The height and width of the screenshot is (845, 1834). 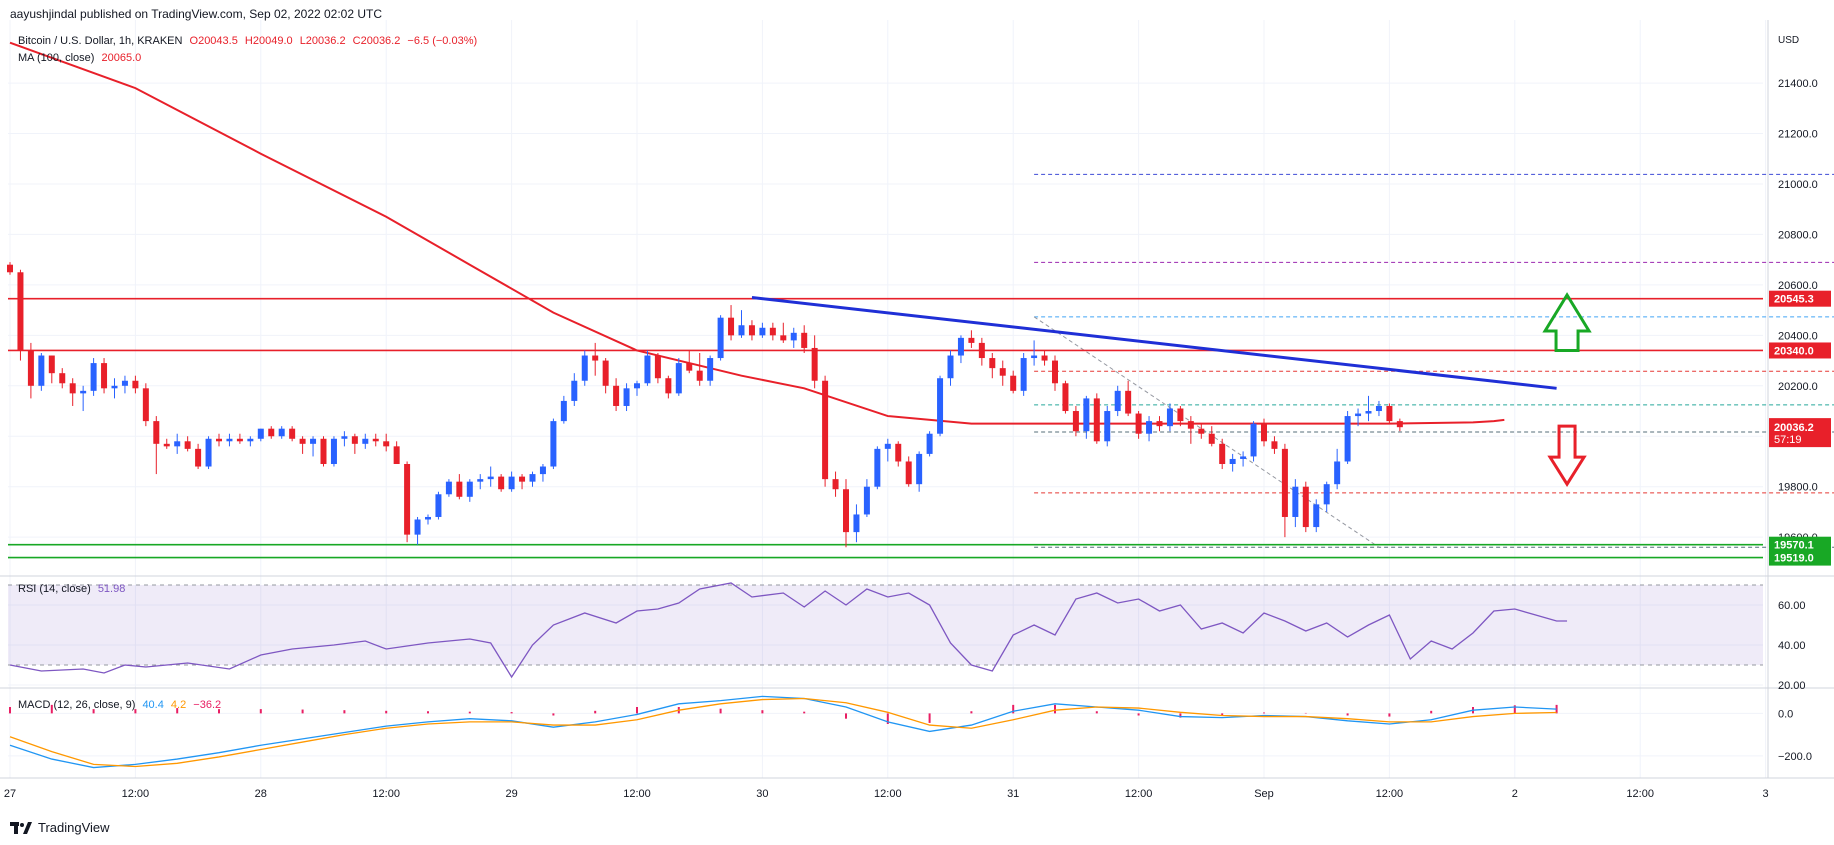 What do you see at coordinates (1792, 686) in the screenshot?
I see `rsi-axis-tick: 20.00` at bounding box center [1792, 686].